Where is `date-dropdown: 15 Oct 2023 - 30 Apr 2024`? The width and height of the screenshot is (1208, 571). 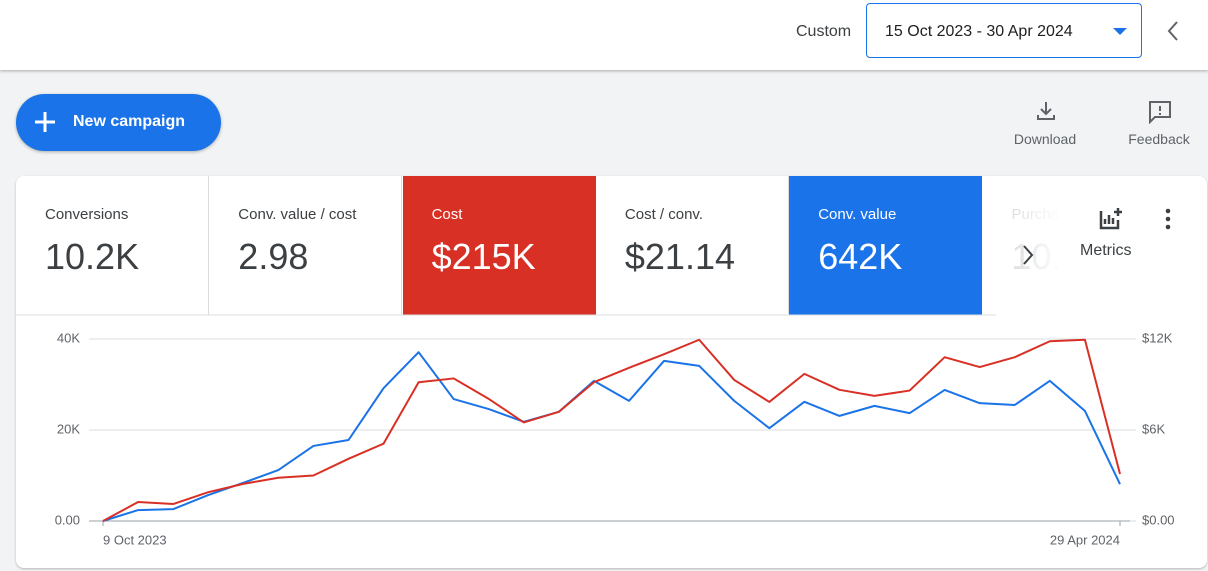 date-dropdown: 15 Oct 2023 - 30 Apr 2024 is located at coordinates (1004, 30).